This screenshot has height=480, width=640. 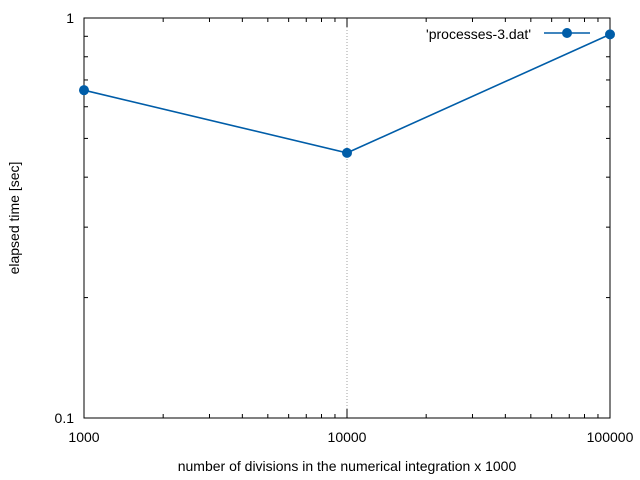 What do you see at coordinates (65, 418) in the screenshot?
I see `y-tick-label: 0.1` at bounding box center [65, 418].